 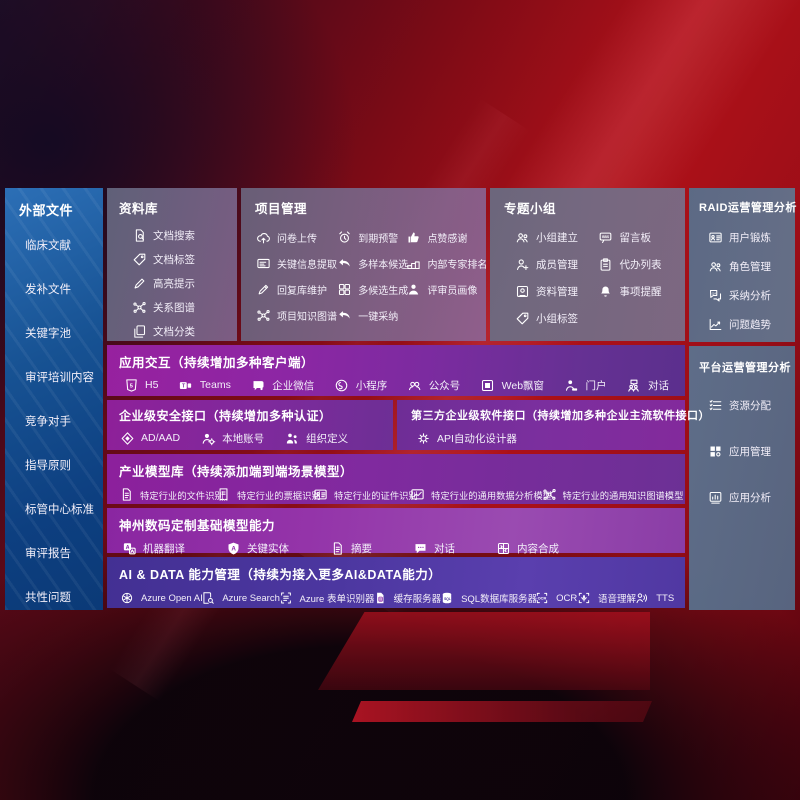 I want to click on client-label: Teams, so click(x=215, y=385).